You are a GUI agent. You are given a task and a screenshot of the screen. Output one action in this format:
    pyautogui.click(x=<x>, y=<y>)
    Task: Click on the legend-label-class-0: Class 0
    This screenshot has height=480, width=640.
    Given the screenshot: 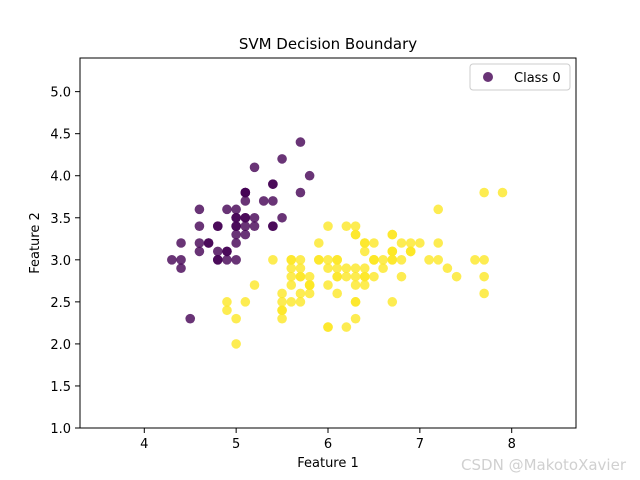 What is the action you would take?
    pyautogui.click(x=537, y=78)
    